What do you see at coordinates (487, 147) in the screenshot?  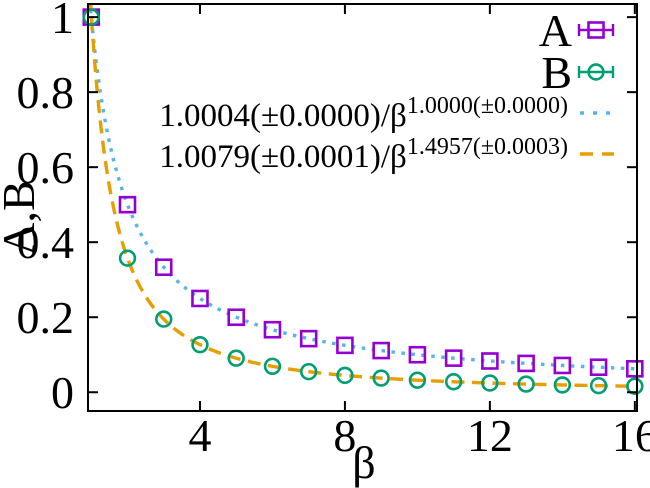 I see `fit-b-exponent: 1.4957(±0.0003)` at bounding box center [487, 147].